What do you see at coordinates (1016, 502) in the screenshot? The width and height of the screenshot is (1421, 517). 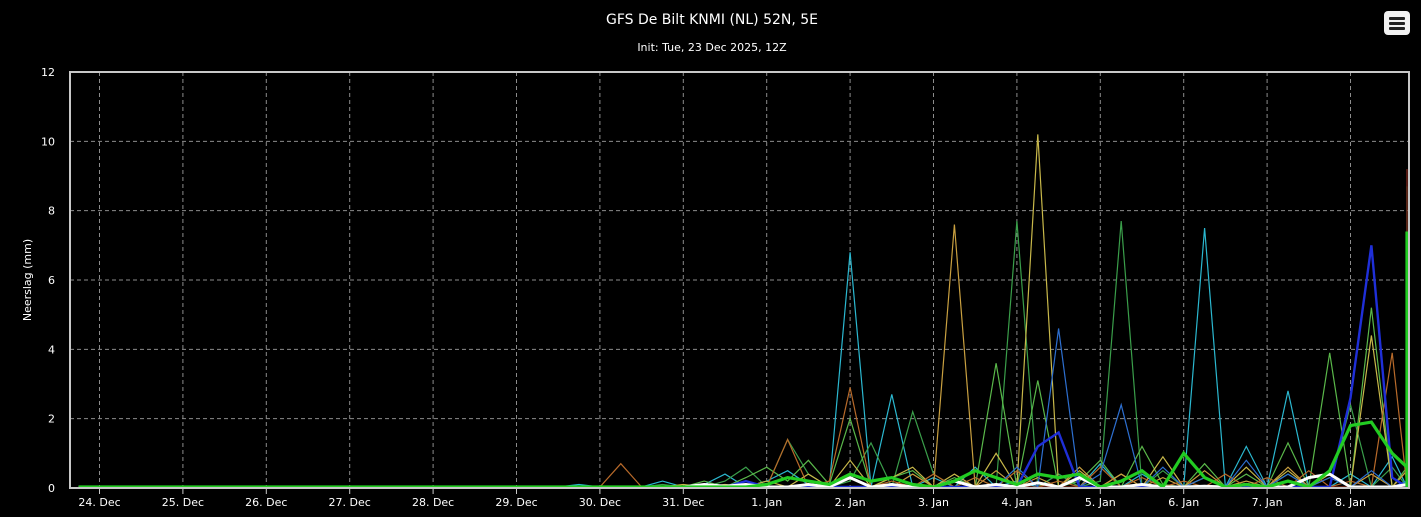 I see `x-tick-label: 4. Jan` at bounding box center [1016, 502].